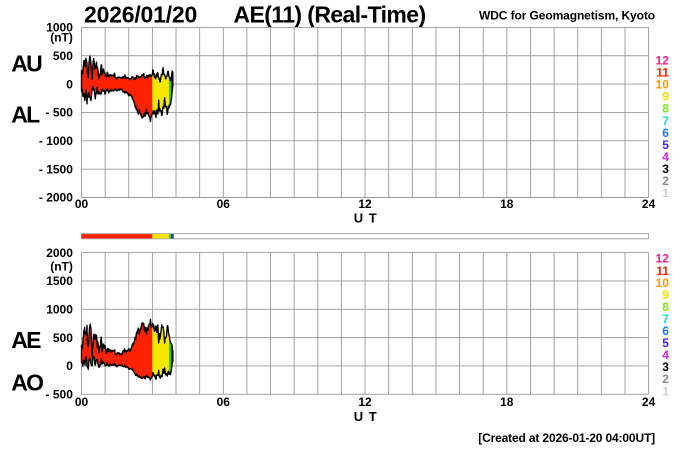  What do you see at coordinates (567, 15) in the screenshot?
I see `svg-text: WDC for Geomagnetism, Kyoto` at bounding box center [567, 15].